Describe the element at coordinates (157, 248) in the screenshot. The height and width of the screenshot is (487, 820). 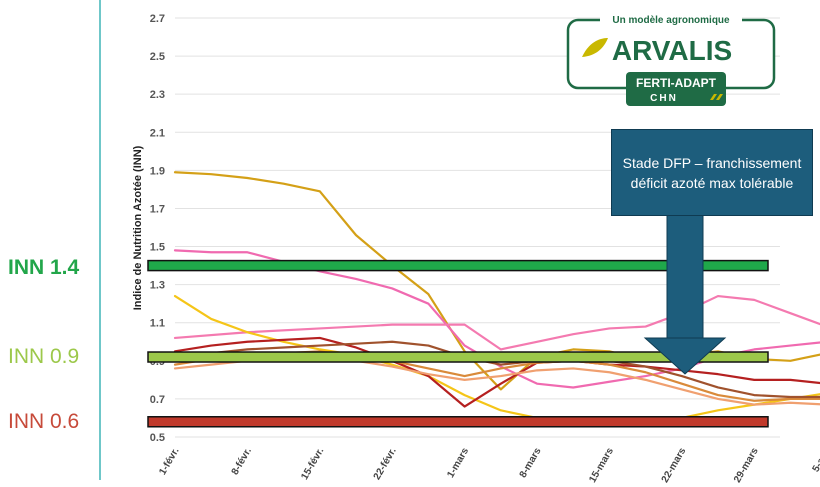
I see `y-tick-label: 1.5` at that location.